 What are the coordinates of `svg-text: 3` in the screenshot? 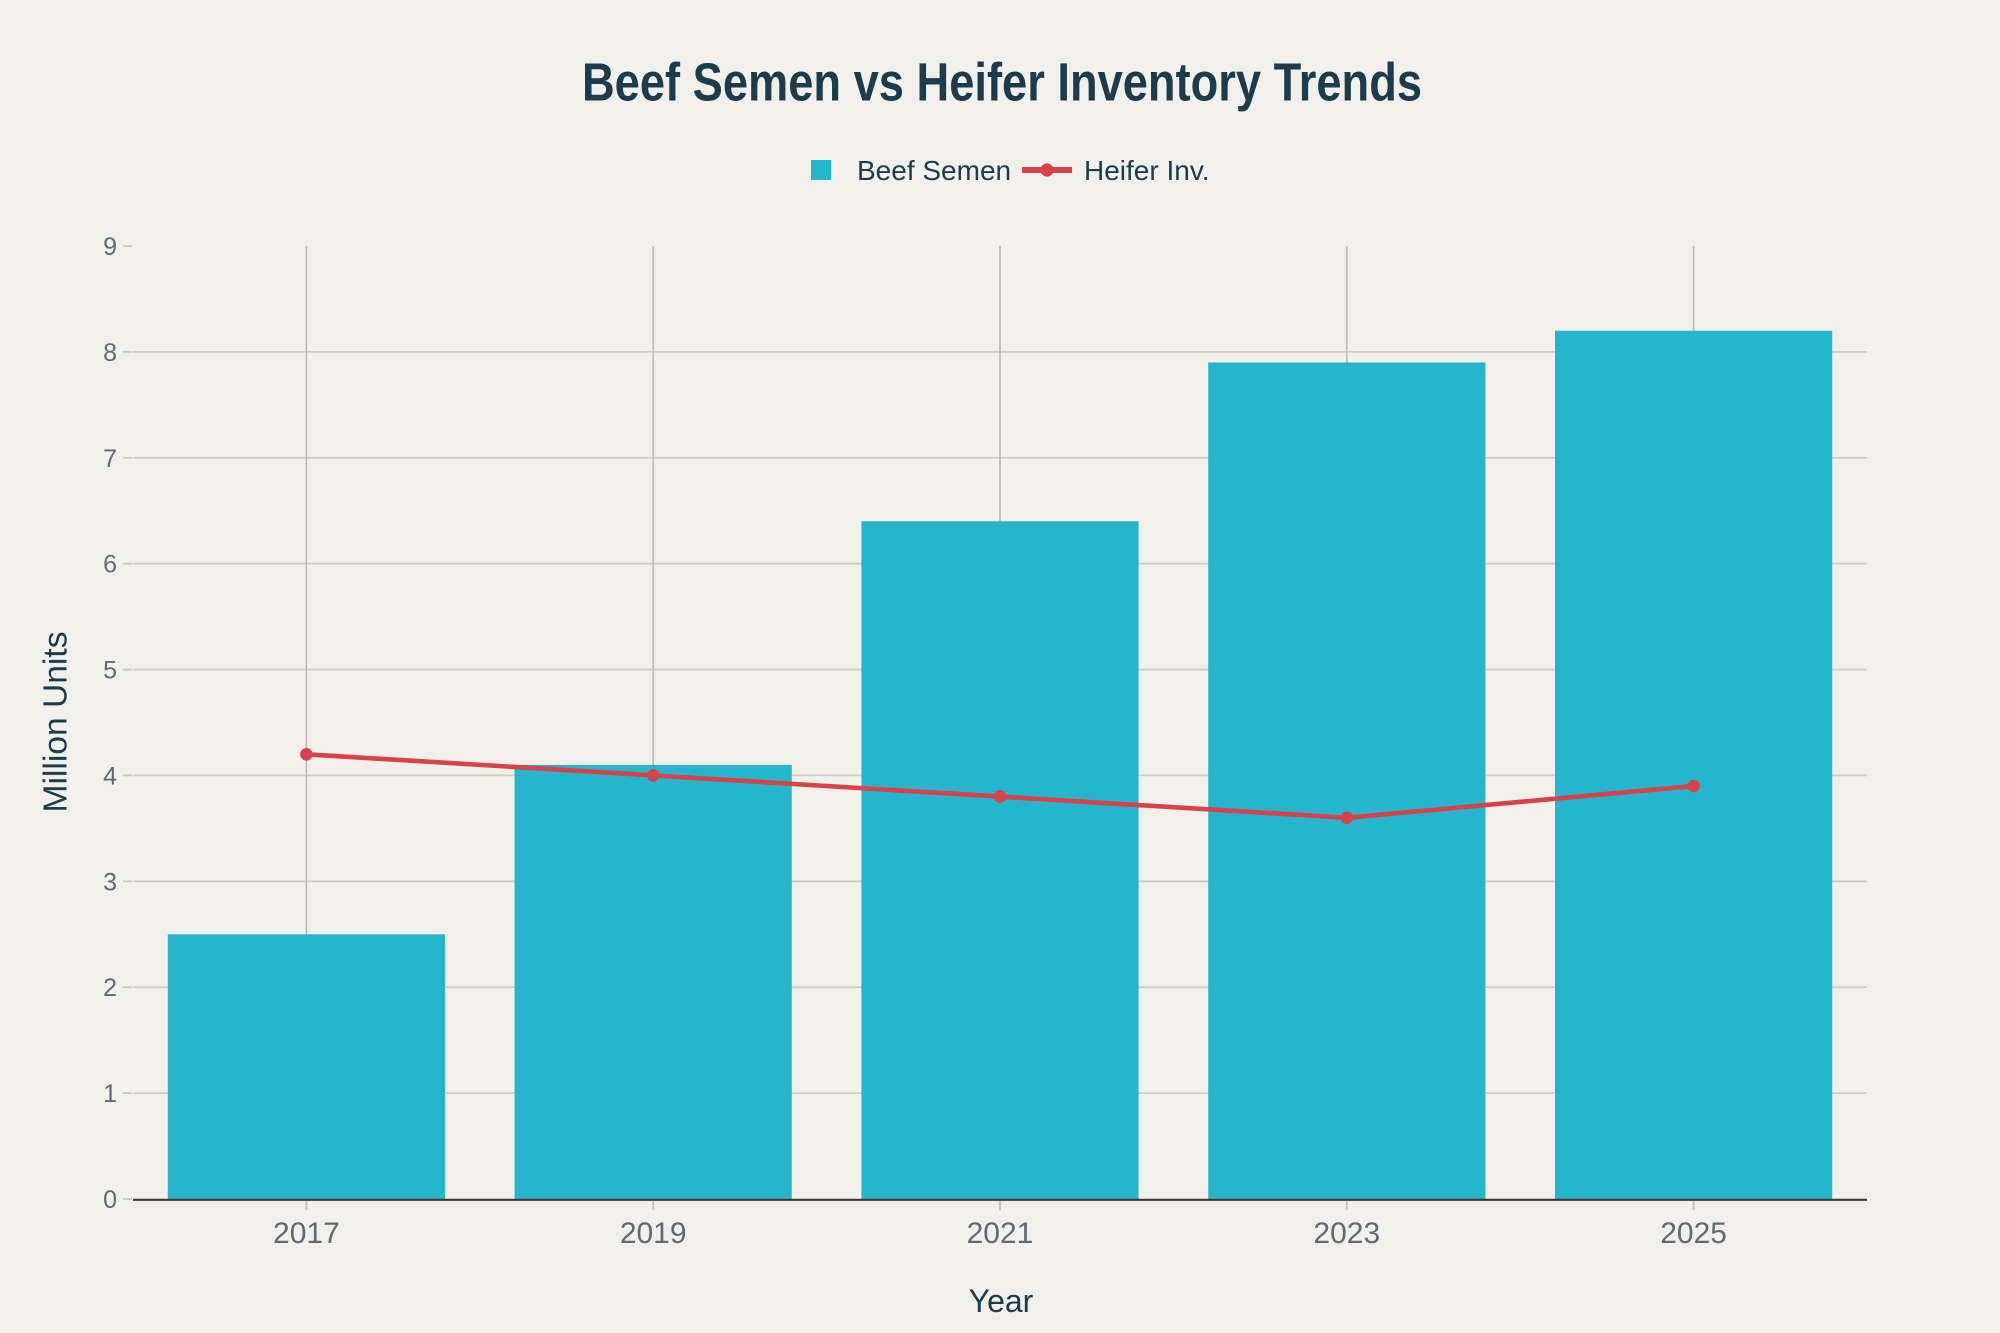 It's located at (110, 882).